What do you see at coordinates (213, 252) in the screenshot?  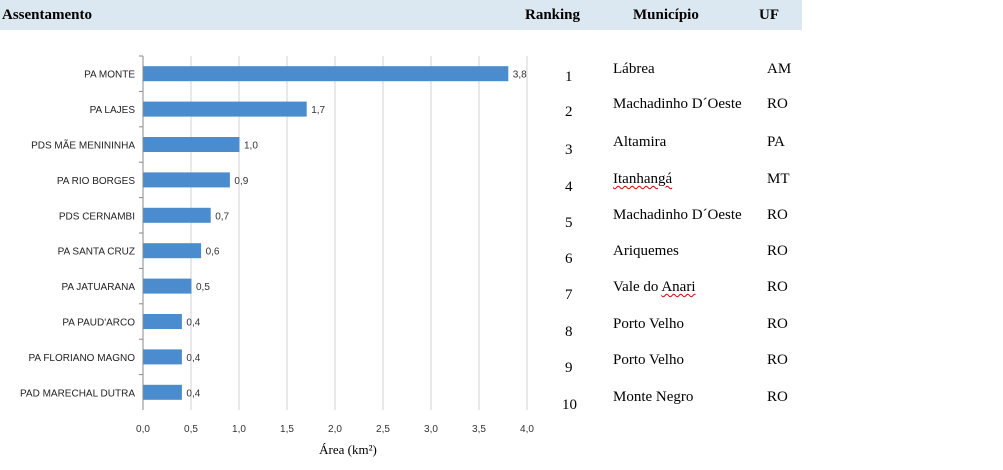 I see `data-label: 0,6` at bounding box center [213, 252].